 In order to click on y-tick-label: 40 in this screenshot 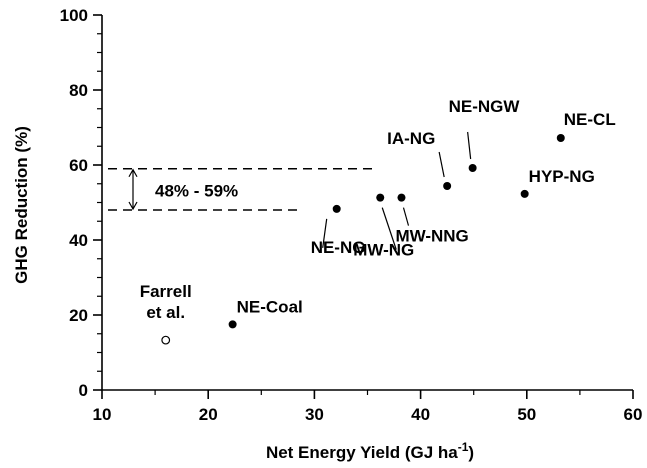, I will do `click(78, 240)`.